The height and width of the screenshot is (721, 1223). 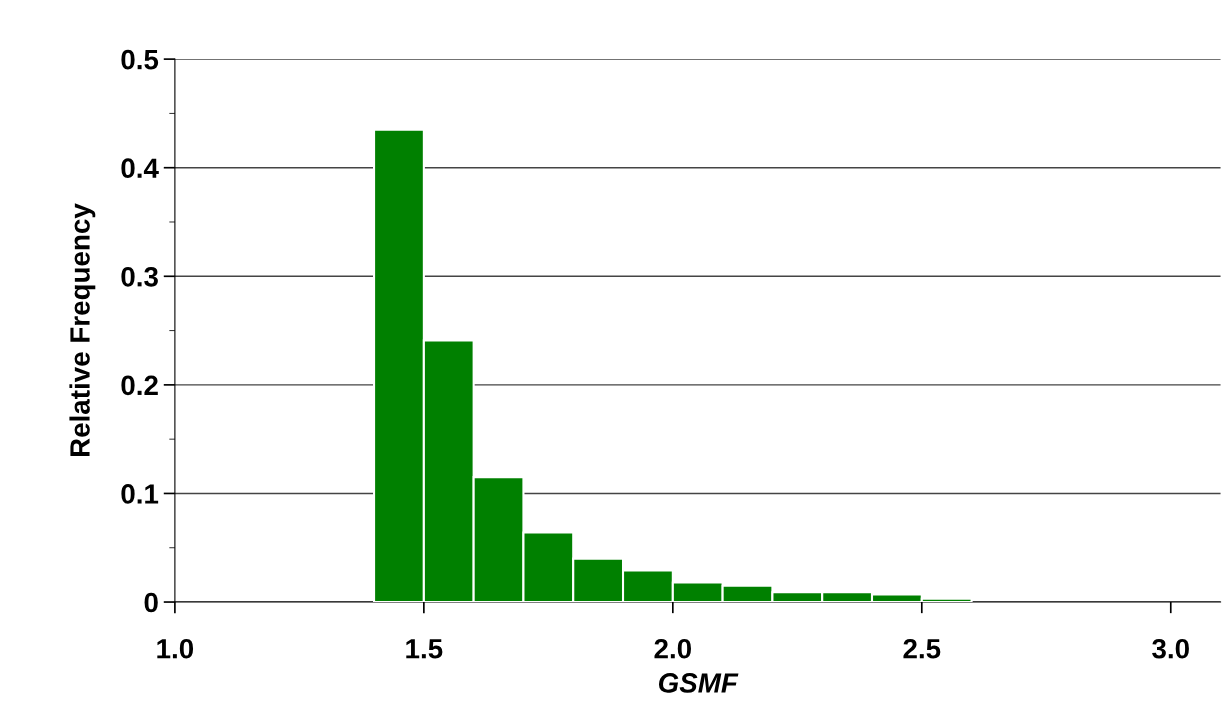 What do you see at coordinates (672, 648) in the screenshot?
I see `x-tick-label: 2.0` at bounding box center [672, 648].